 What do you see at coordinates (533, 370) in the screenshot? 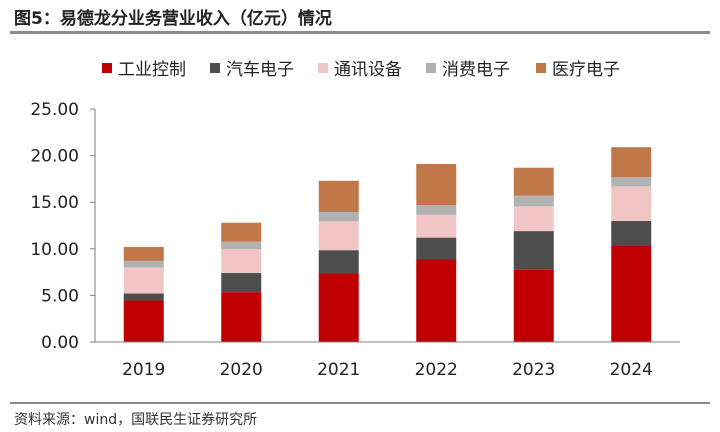
I see `x-tick-label: 2023` at bounding box center [533, 370].